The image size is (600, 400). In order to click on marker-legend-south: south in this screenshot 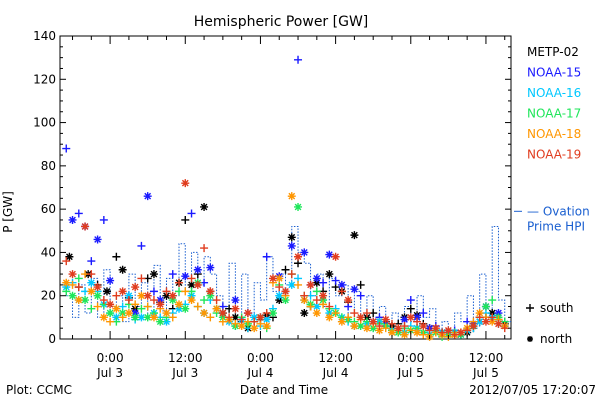, I will do `click(557, 308)`.